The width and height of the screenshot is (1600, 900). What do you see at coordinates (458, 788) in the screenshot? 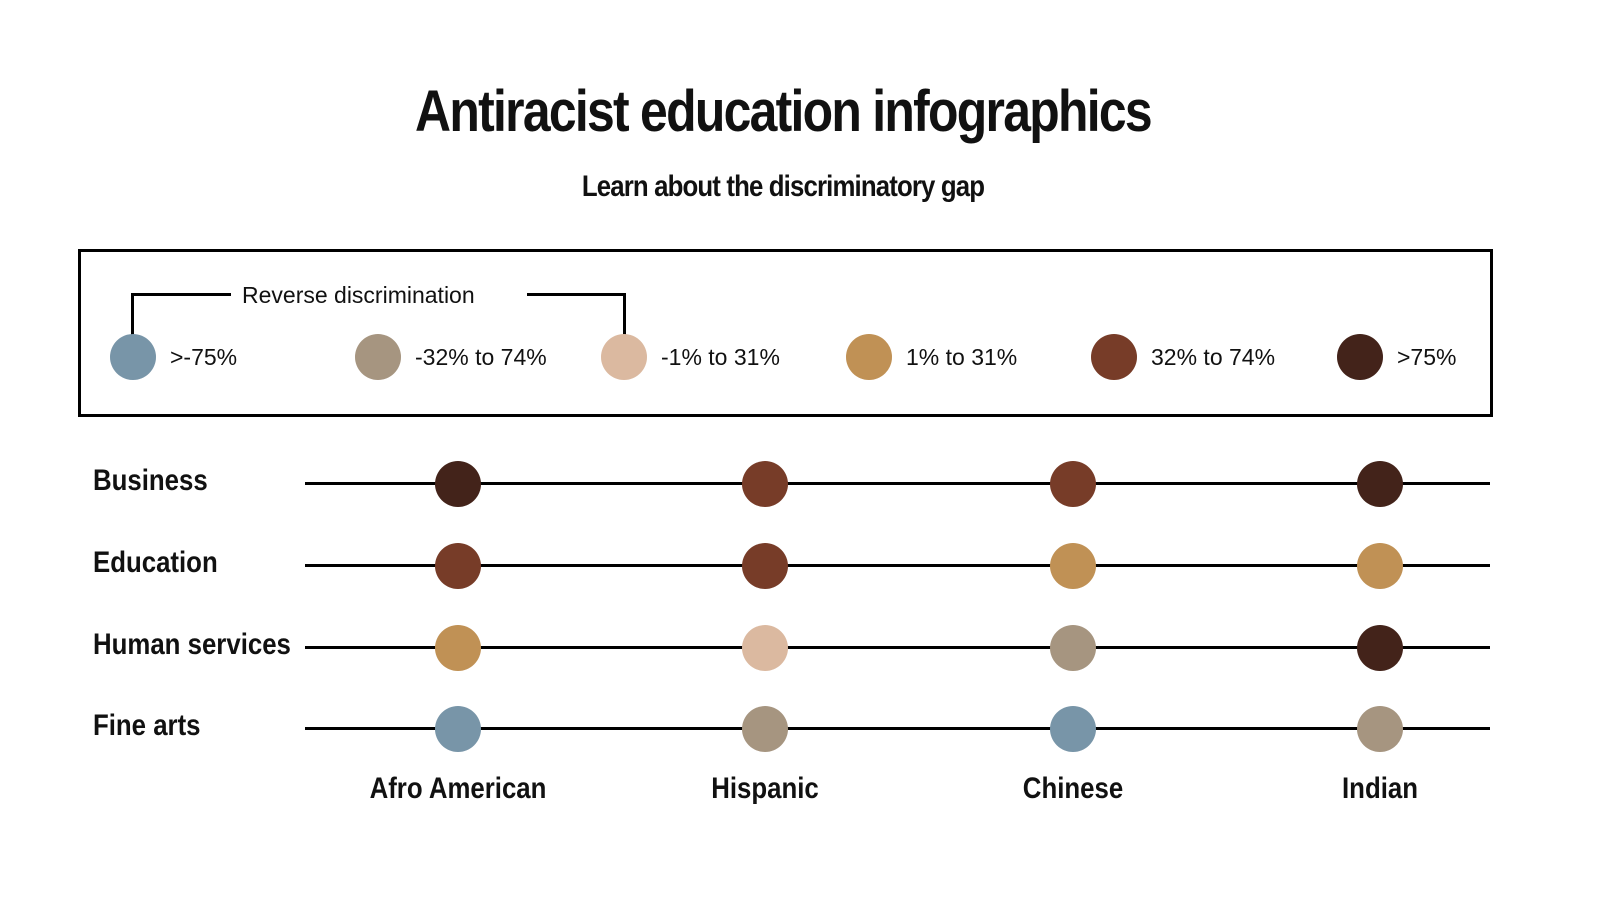
I see `column-label: Afro American` at bounding box center [458, 788].